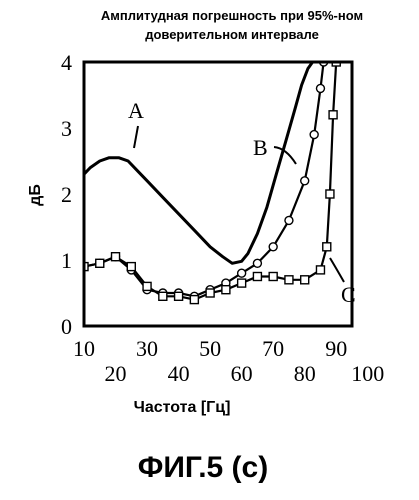 This screenshot has height=500, width=419. Describe the element at coordinates (136, 110) in the screenshot. I see `curve-label-a: A` at that location.